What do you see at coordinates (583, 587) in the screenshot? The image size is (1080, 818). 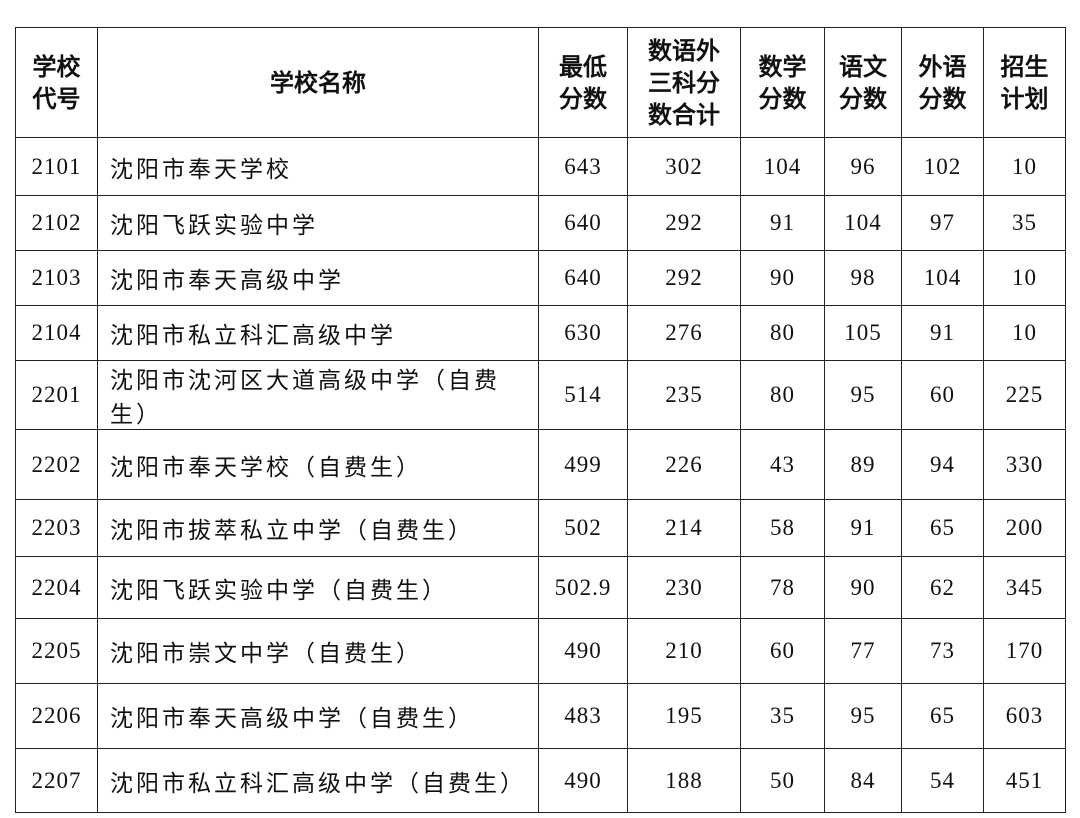 I see `table-cell: 502.9` at bounding box center [583, 587].